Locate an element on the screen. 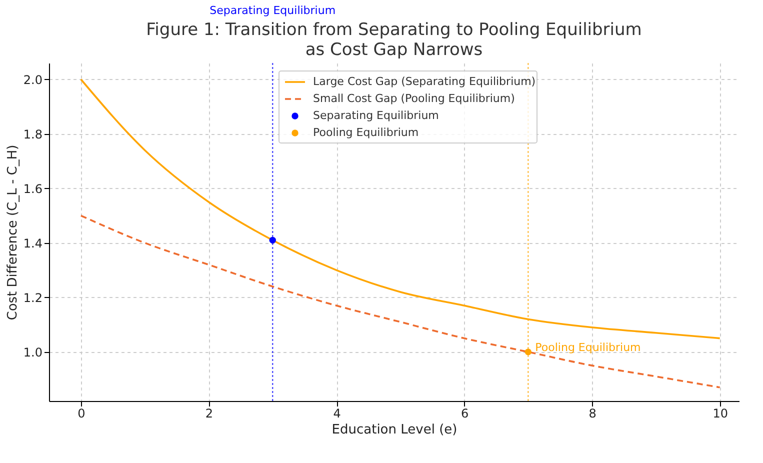 The height and width of the screenshot is (463, 763). x-axis-title: Education Level (e) is located at coordinates (395, 430).